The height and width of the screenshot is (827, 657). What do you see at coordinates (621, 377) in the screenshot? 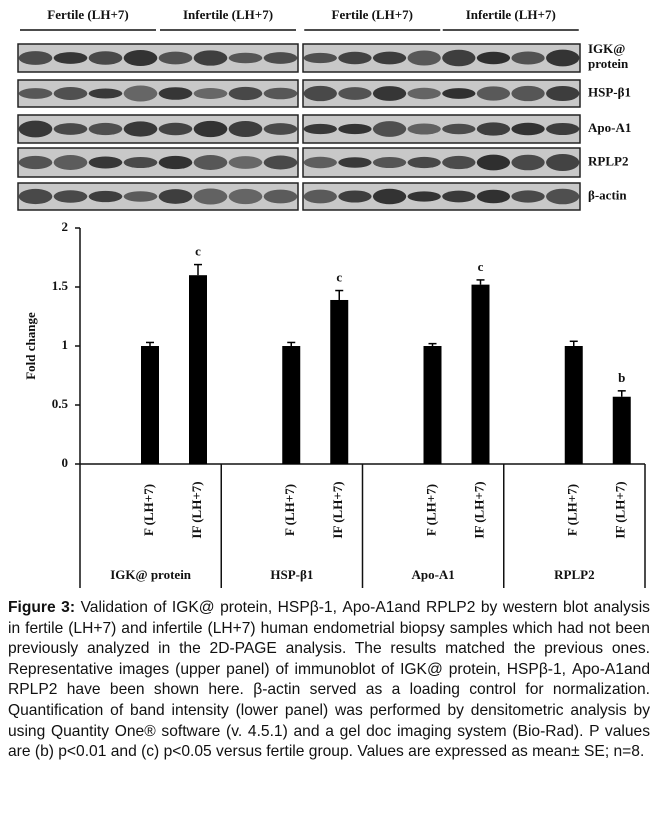
I see `significance-letter: b` at bounding box center [621, 377].